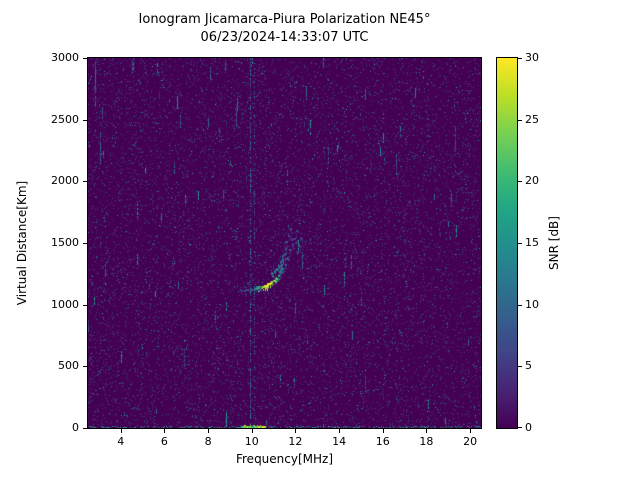 Image resolution: width=640 pixels, height=480 pixels. What do you see at coordinates (65, 57) in the screenshot?
I see `y-tick-label: 3000` at bounding box center [65, 57].